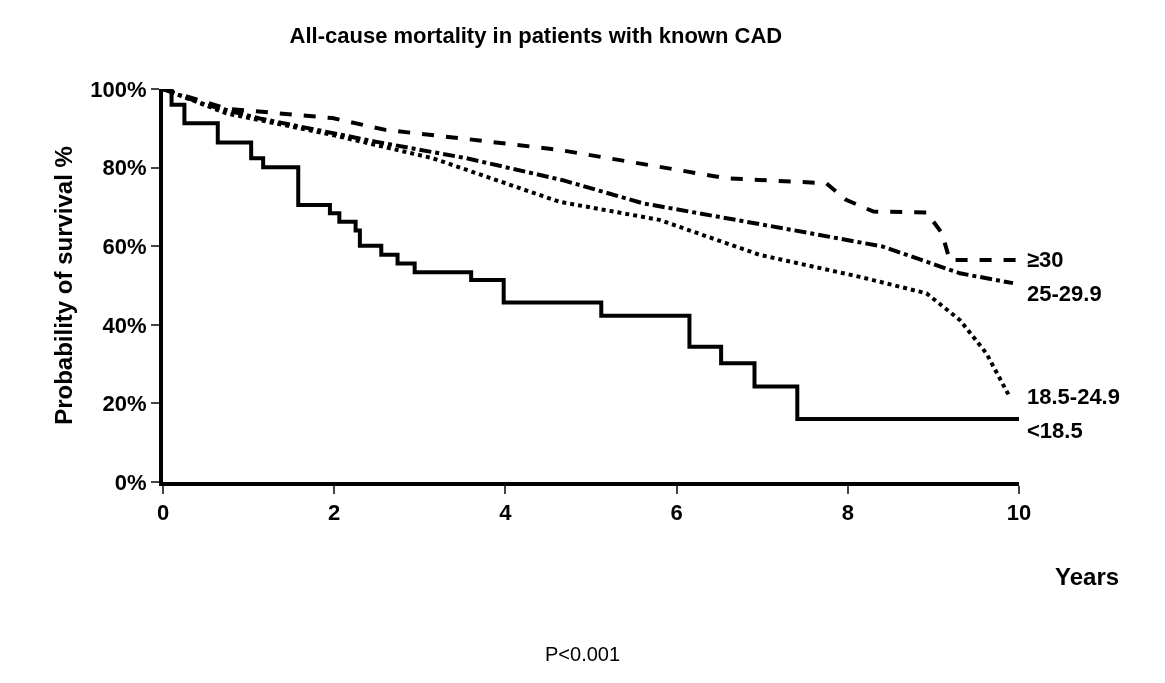  Describe the element at coordinates (676, 513) in the screenshot. I see `x-tick-label: 6` at that location.